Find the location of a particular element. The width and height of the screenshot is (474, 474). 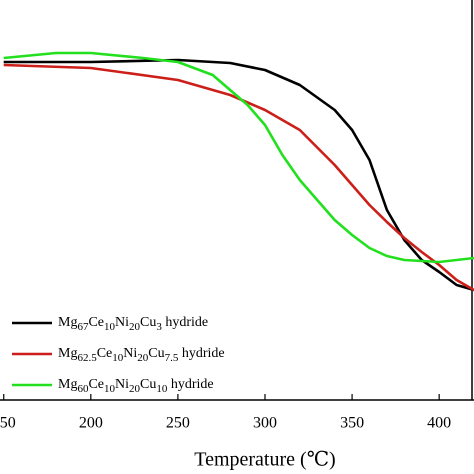

x-axis-title: Temperature (℃) is located at coordinates (264, 460).